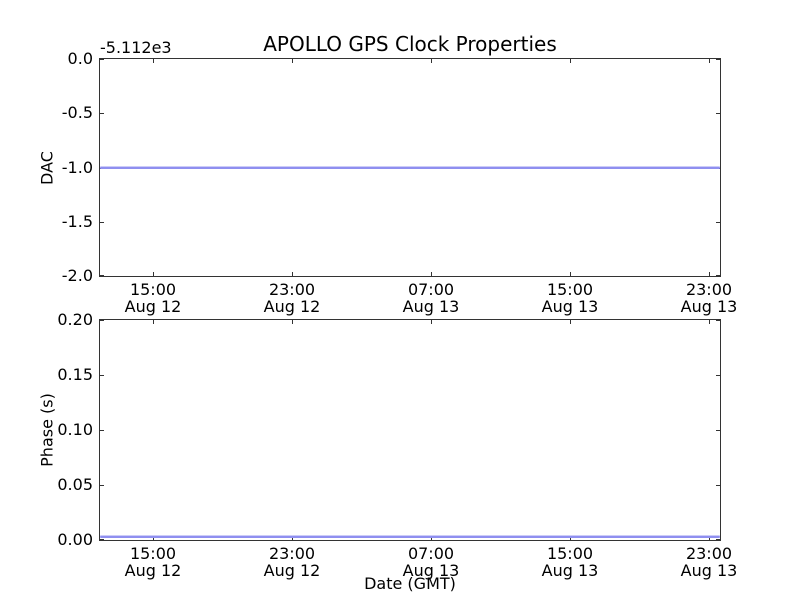 Image resolution: width=800 pixels, height=600 pixels. I want to click on y-tick-label: -1.0, so click(77, 167).